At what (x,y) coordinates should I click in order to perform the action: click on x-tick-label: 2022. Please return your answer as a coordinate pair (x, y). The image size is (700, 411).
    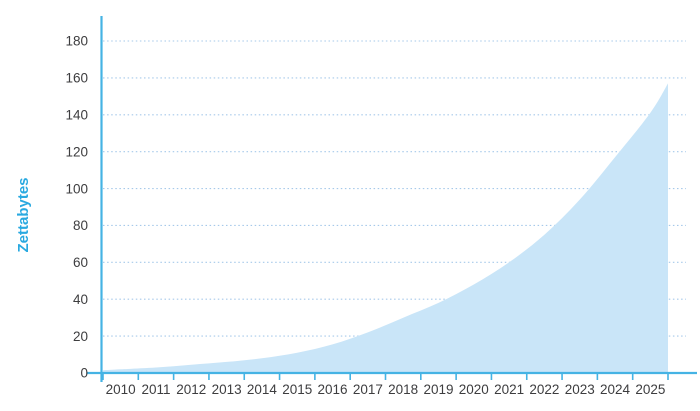
    Looking at the image, I should click on (544, 389).